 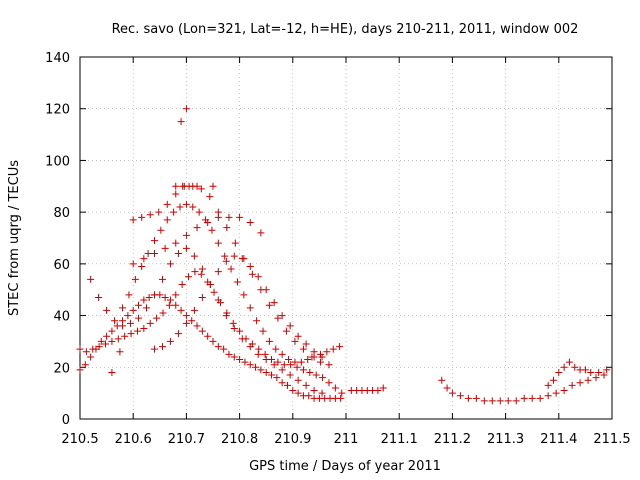 What do you see at coordinates (558, 439) in the screenshot?
I see `x-tick-label: 211.4` at bounding box center [558, 439].